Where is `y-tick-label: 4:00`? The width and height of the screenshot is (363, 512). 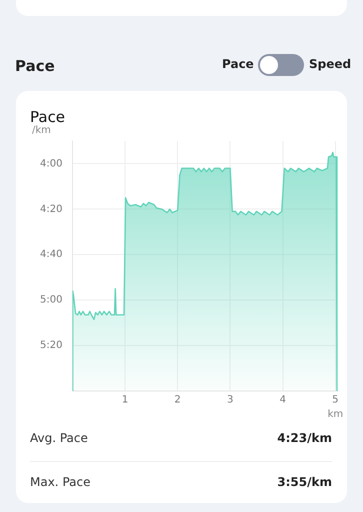 y-tick-label: 4:00 is located at coordinates (51, 164).